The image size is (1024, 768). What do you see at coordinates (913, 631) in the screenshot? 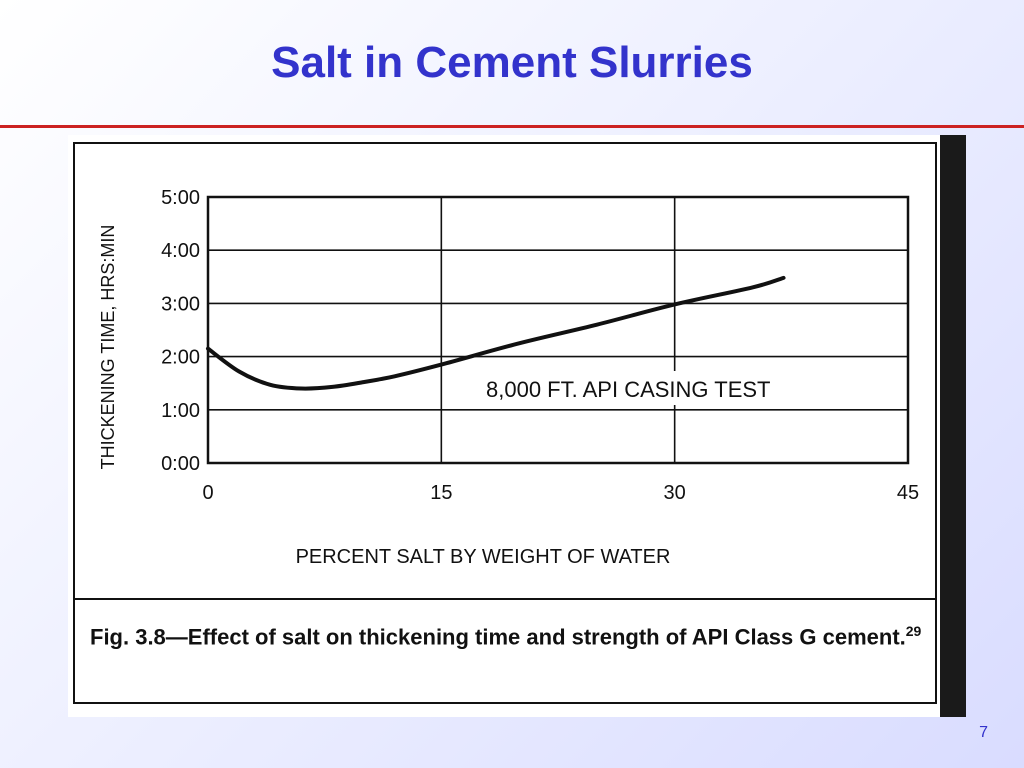
I see `caption-reference: 29` at bounding box center [913, 631].